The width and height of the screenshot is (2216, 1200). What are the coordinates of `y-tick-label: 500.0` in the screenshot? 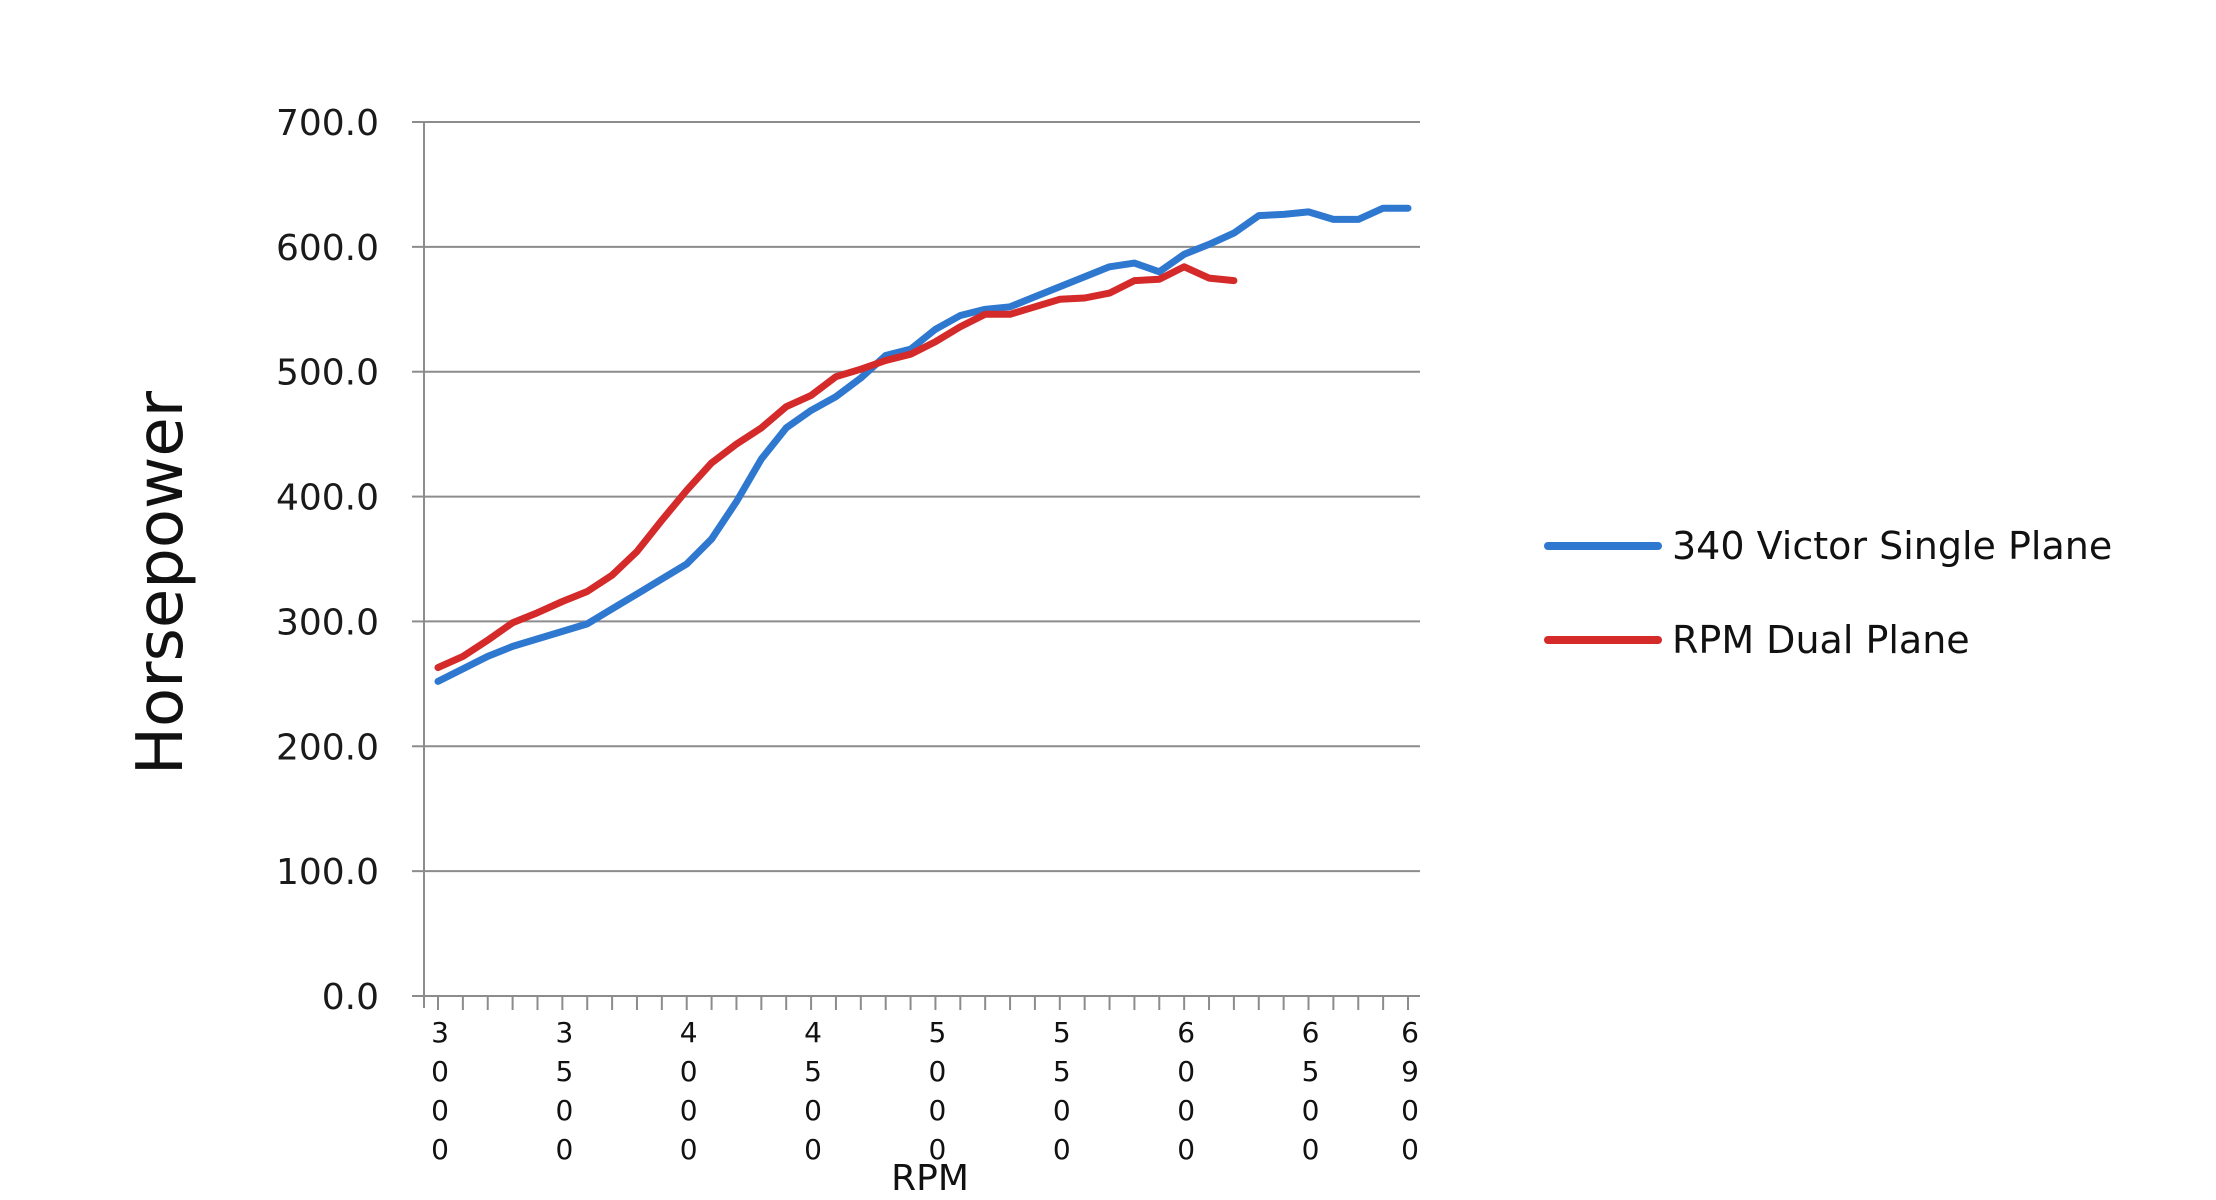 It's located at (327, 373).